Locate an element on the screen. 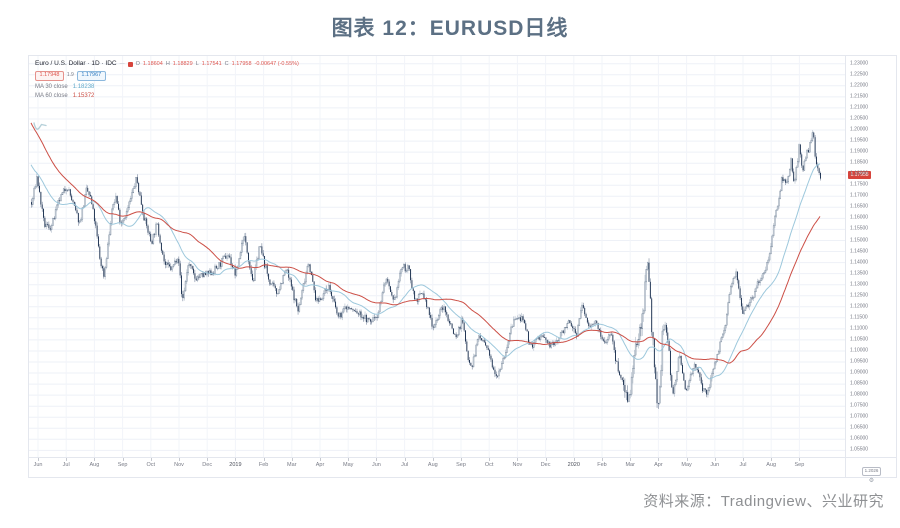 This screenshot has width=900, height=528. price-axis-label: 1.12500 is located at coordinates (859, 295).